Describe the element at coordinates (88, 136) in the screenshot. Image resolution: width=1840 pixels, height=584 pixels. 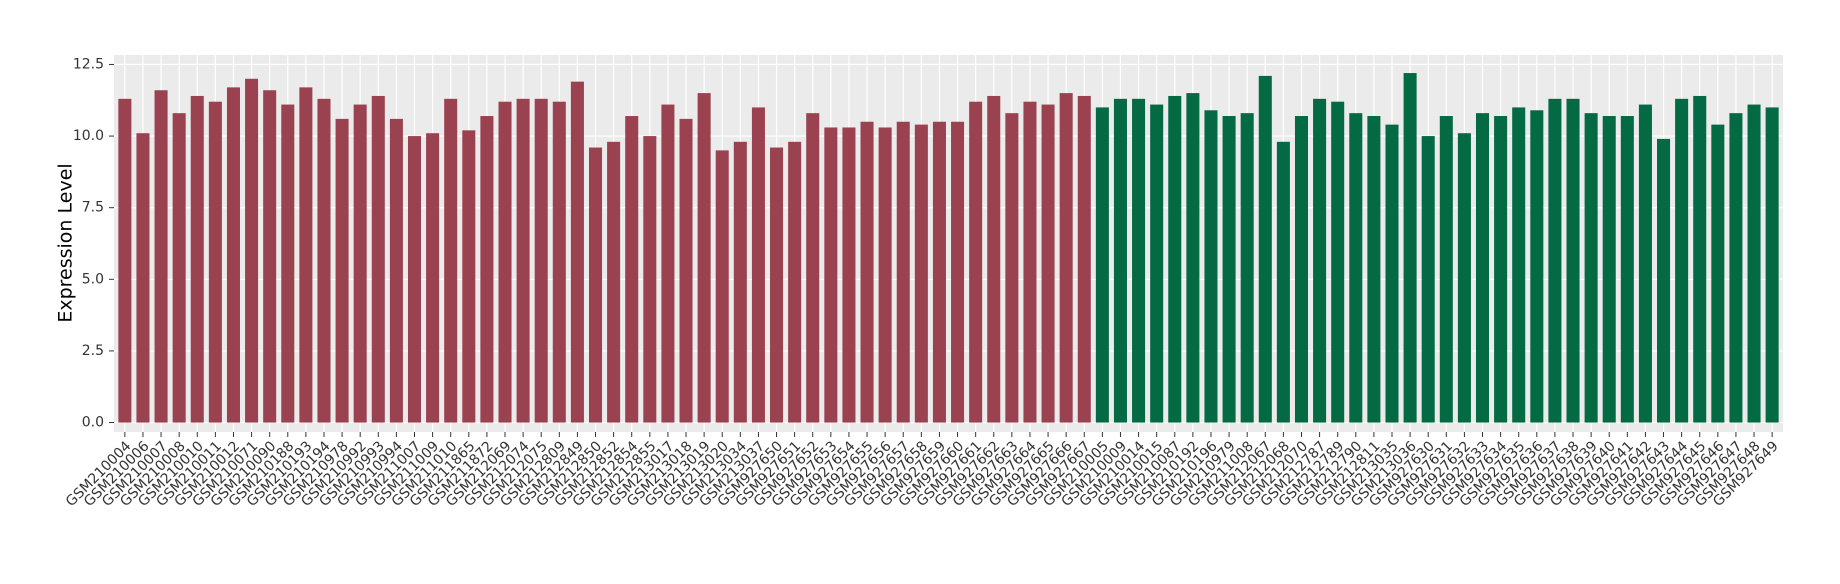
I see `y-tick-label: 10.0` at that location.